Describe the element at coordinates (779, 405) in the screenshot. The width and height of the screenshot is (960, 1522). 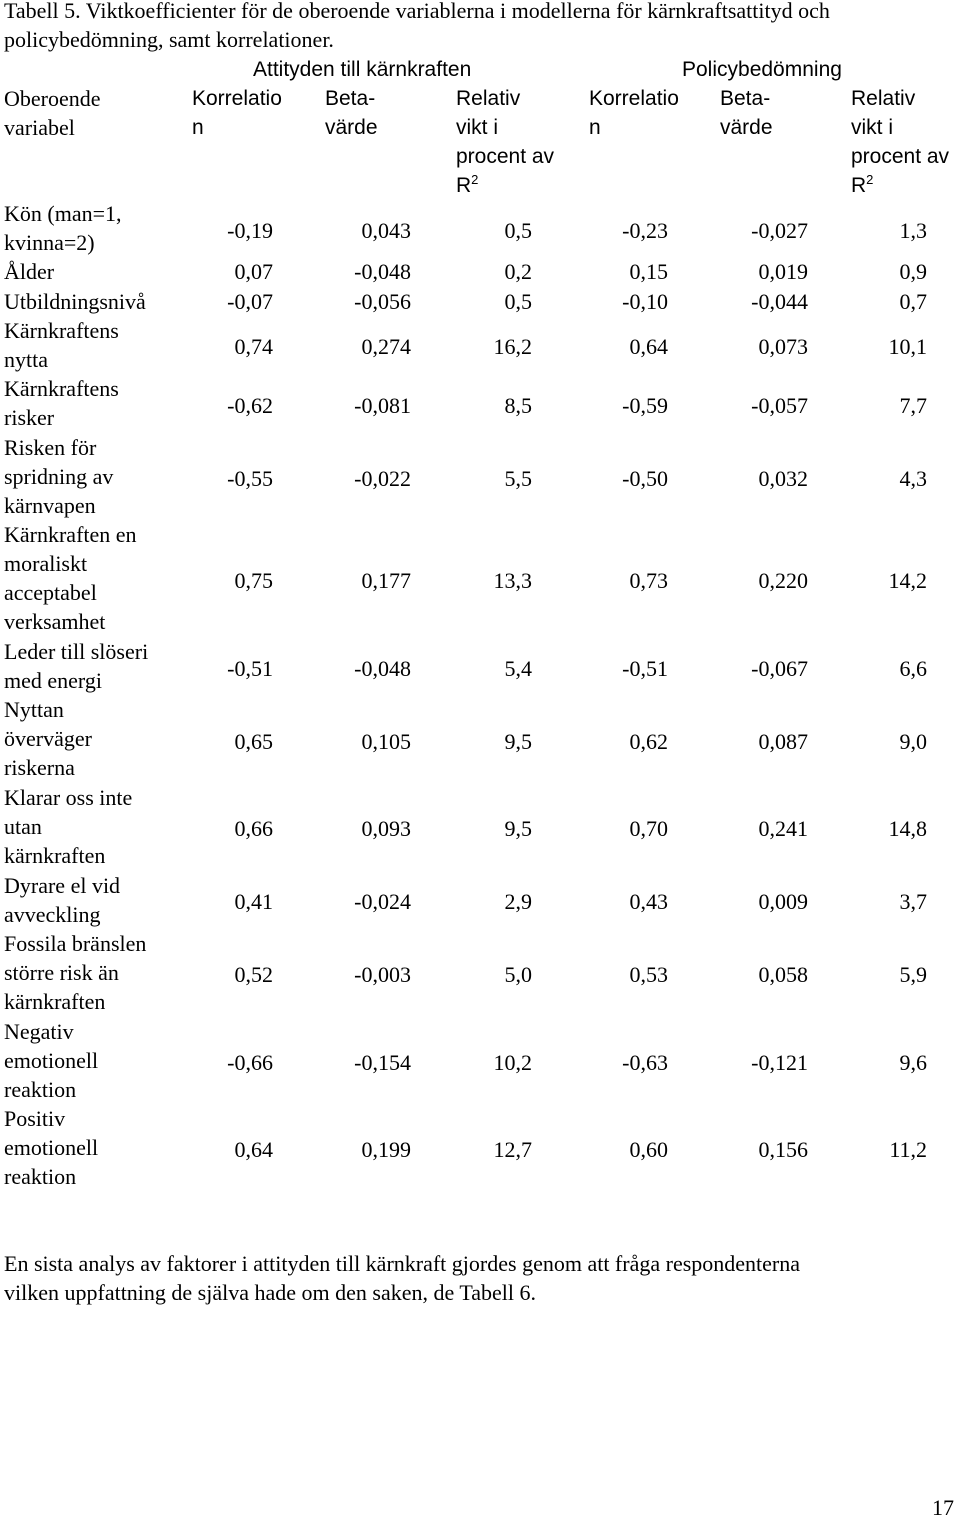
I see `table-cell: -0,057` at that location.